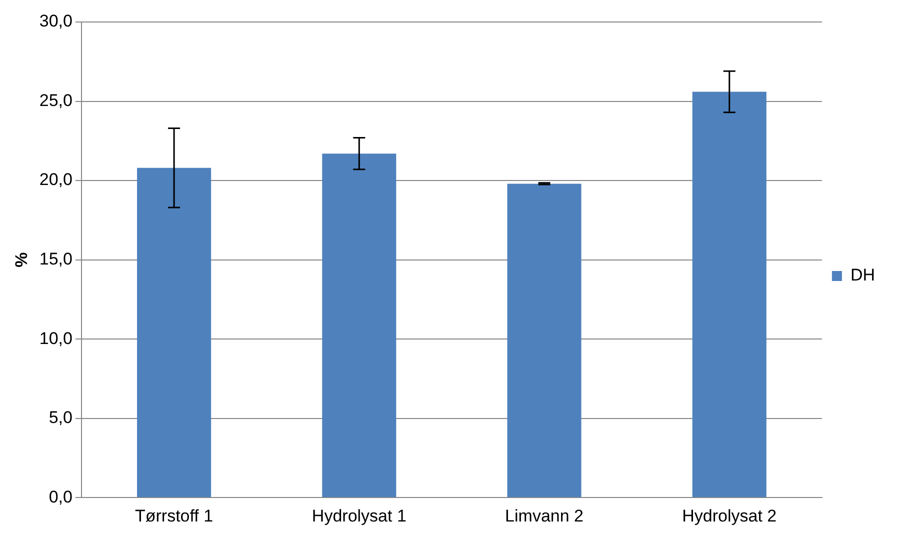 This screenshot has width=903, height=538. Describe the element at coordinates (729, 516) in the screenshot. I see `x-tick-label: Hydrolysat 2` at that location.